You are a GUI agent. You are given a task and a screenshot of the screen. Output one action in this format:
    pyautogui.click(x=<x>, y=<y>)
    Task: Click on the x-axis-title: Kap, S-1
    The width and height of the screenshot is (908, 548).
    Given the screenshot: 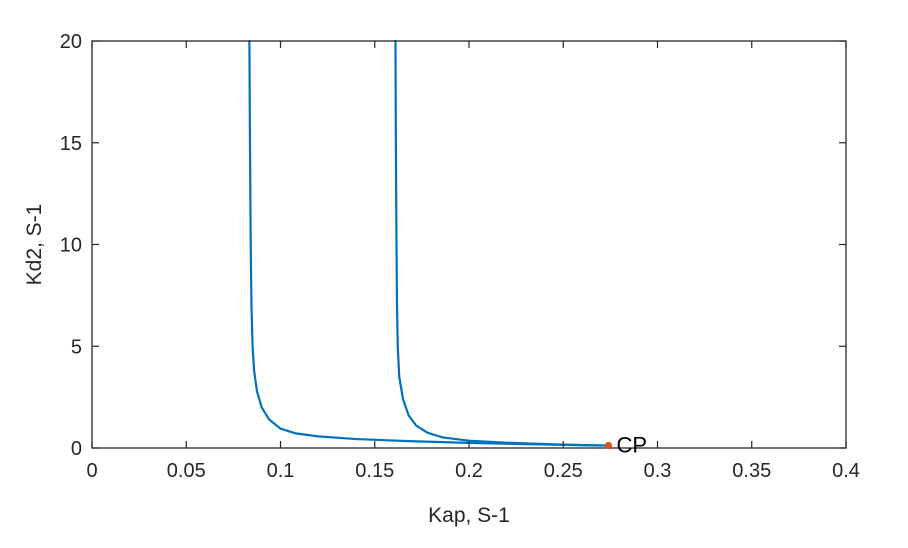 What is the action you would take?
    pyautogui.click(x=469, y=515)
    